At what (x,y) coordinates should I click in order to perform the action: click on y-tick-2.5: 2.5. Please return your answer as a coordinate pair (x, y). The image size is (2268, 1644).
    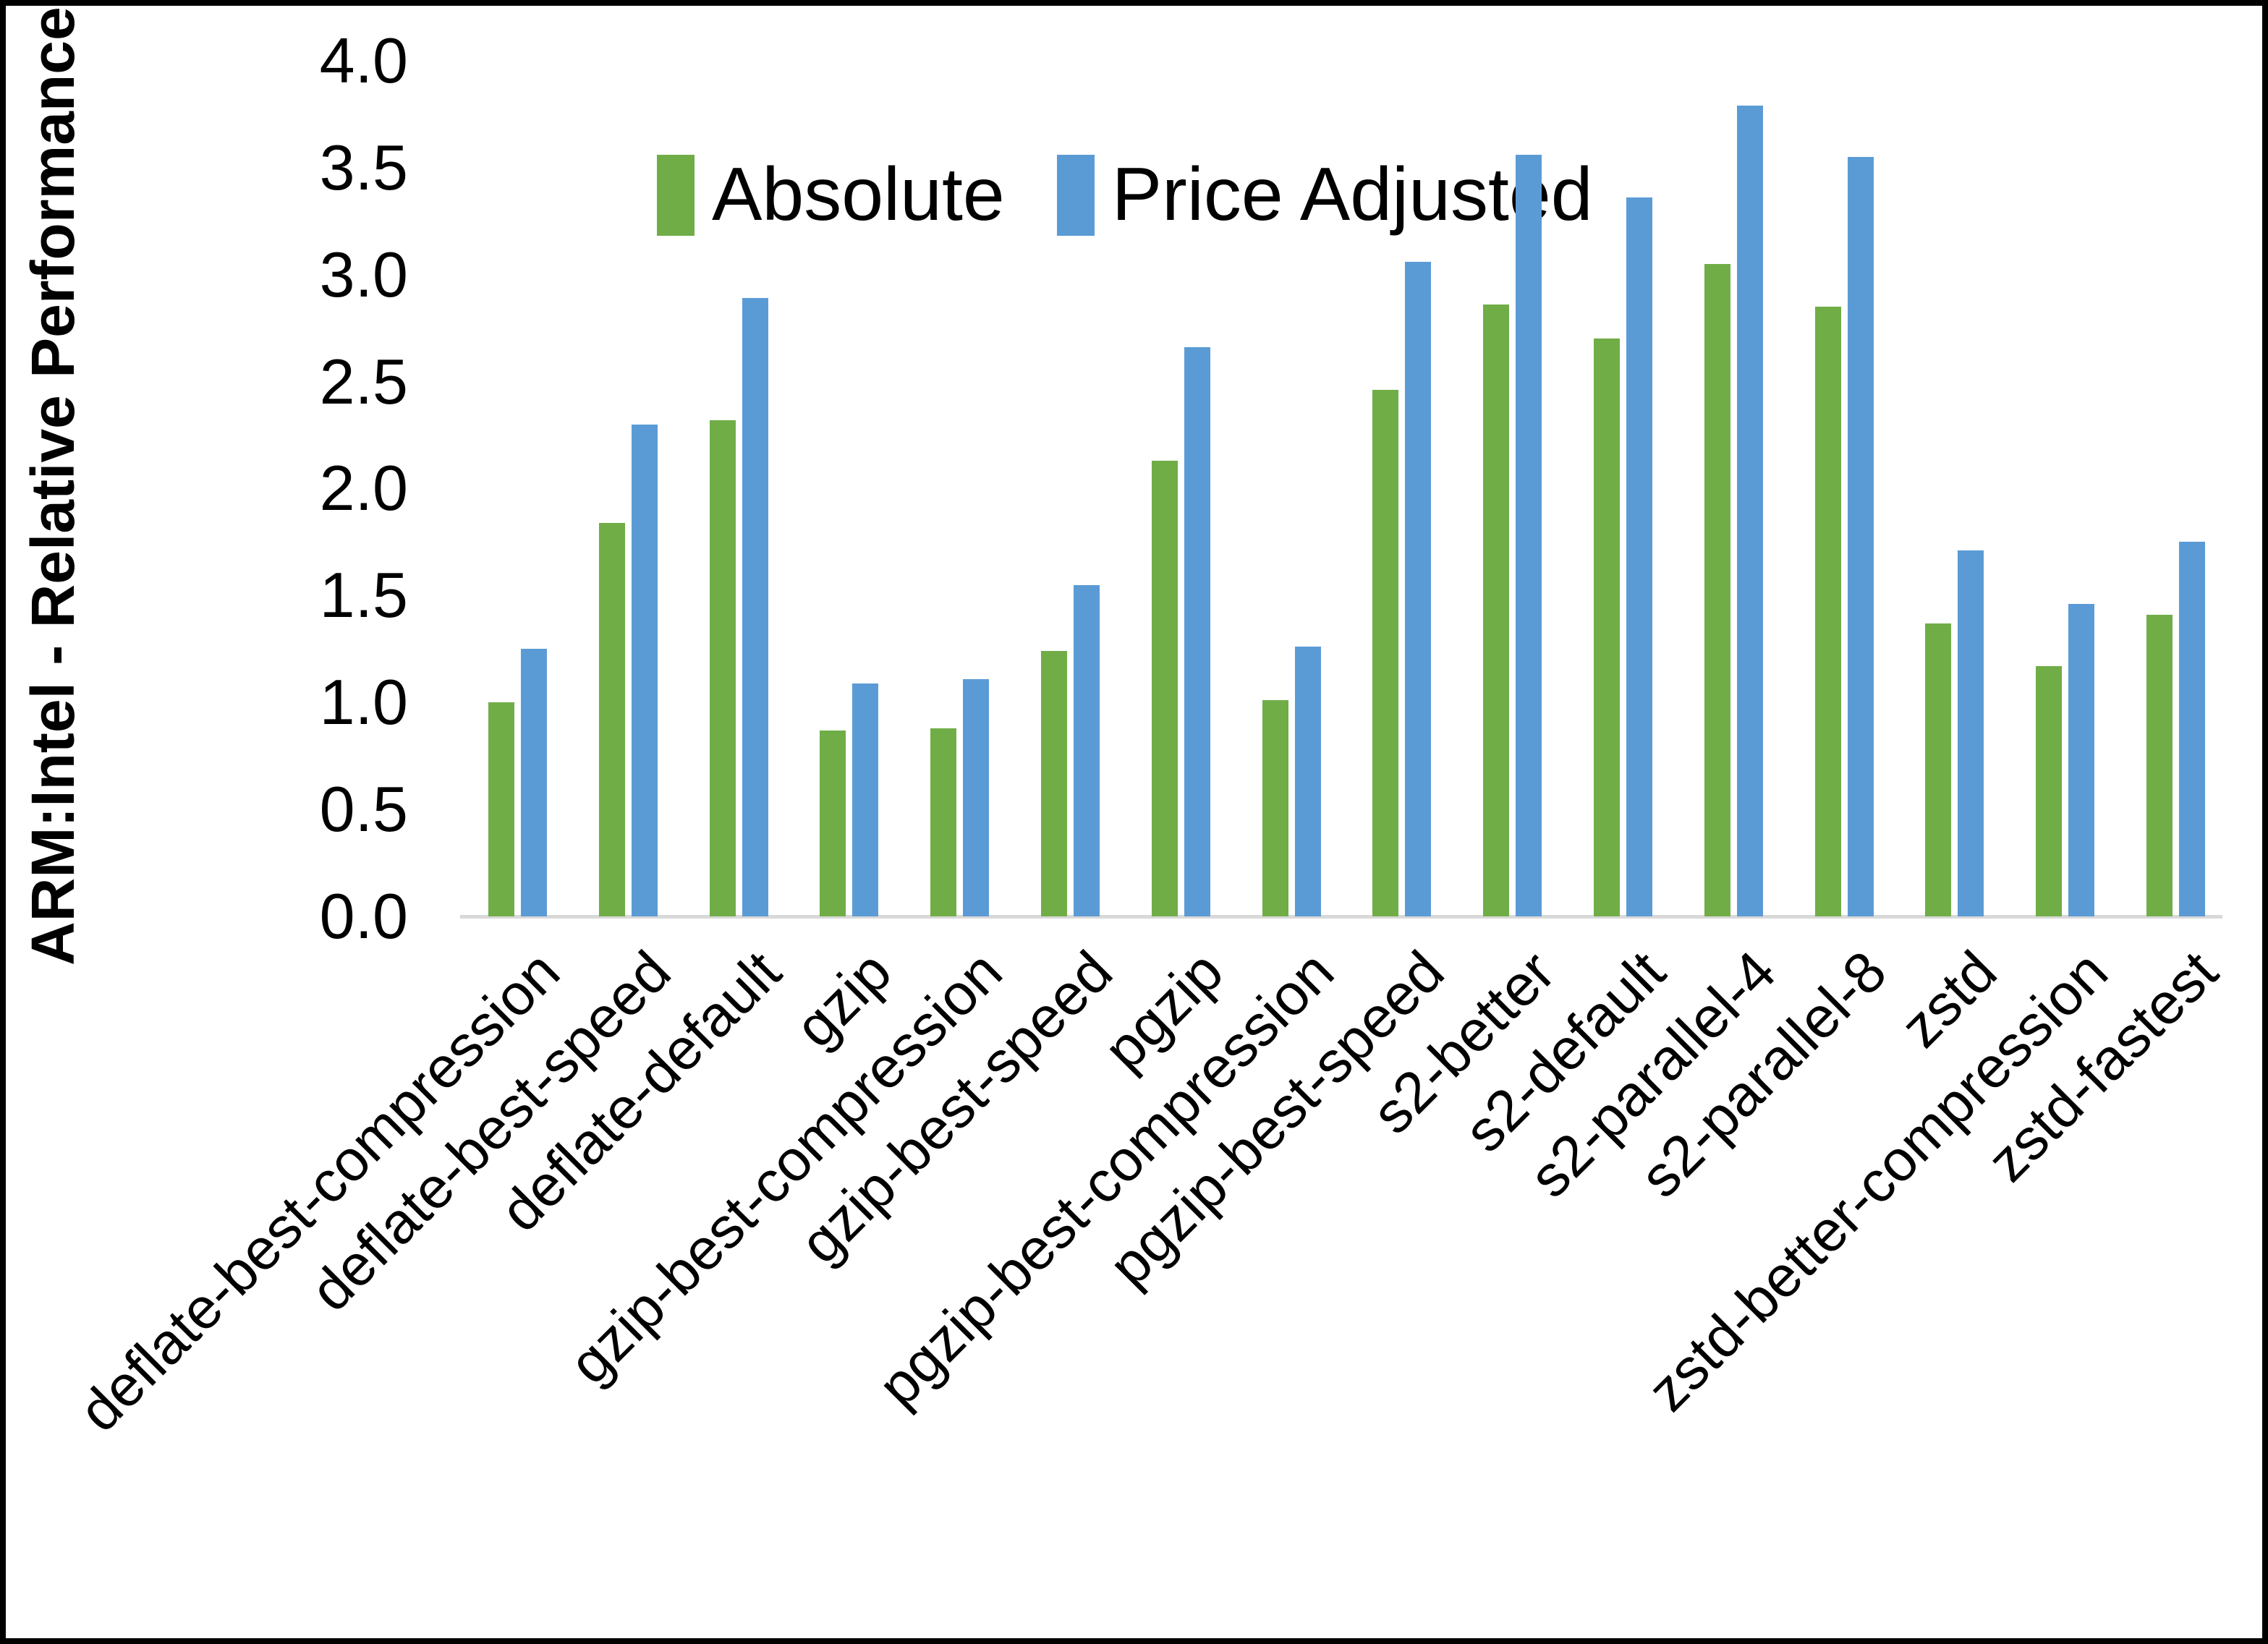
    Looking at the image, I should click on (363, 381).